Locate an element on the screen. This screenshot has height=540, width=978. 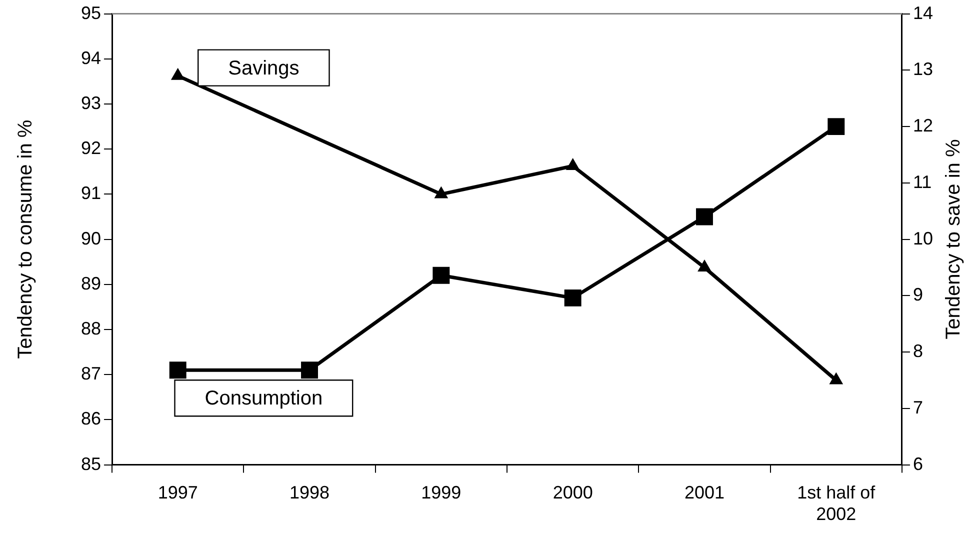
y-tick-label: 85 is located at coordinates (91, 464).